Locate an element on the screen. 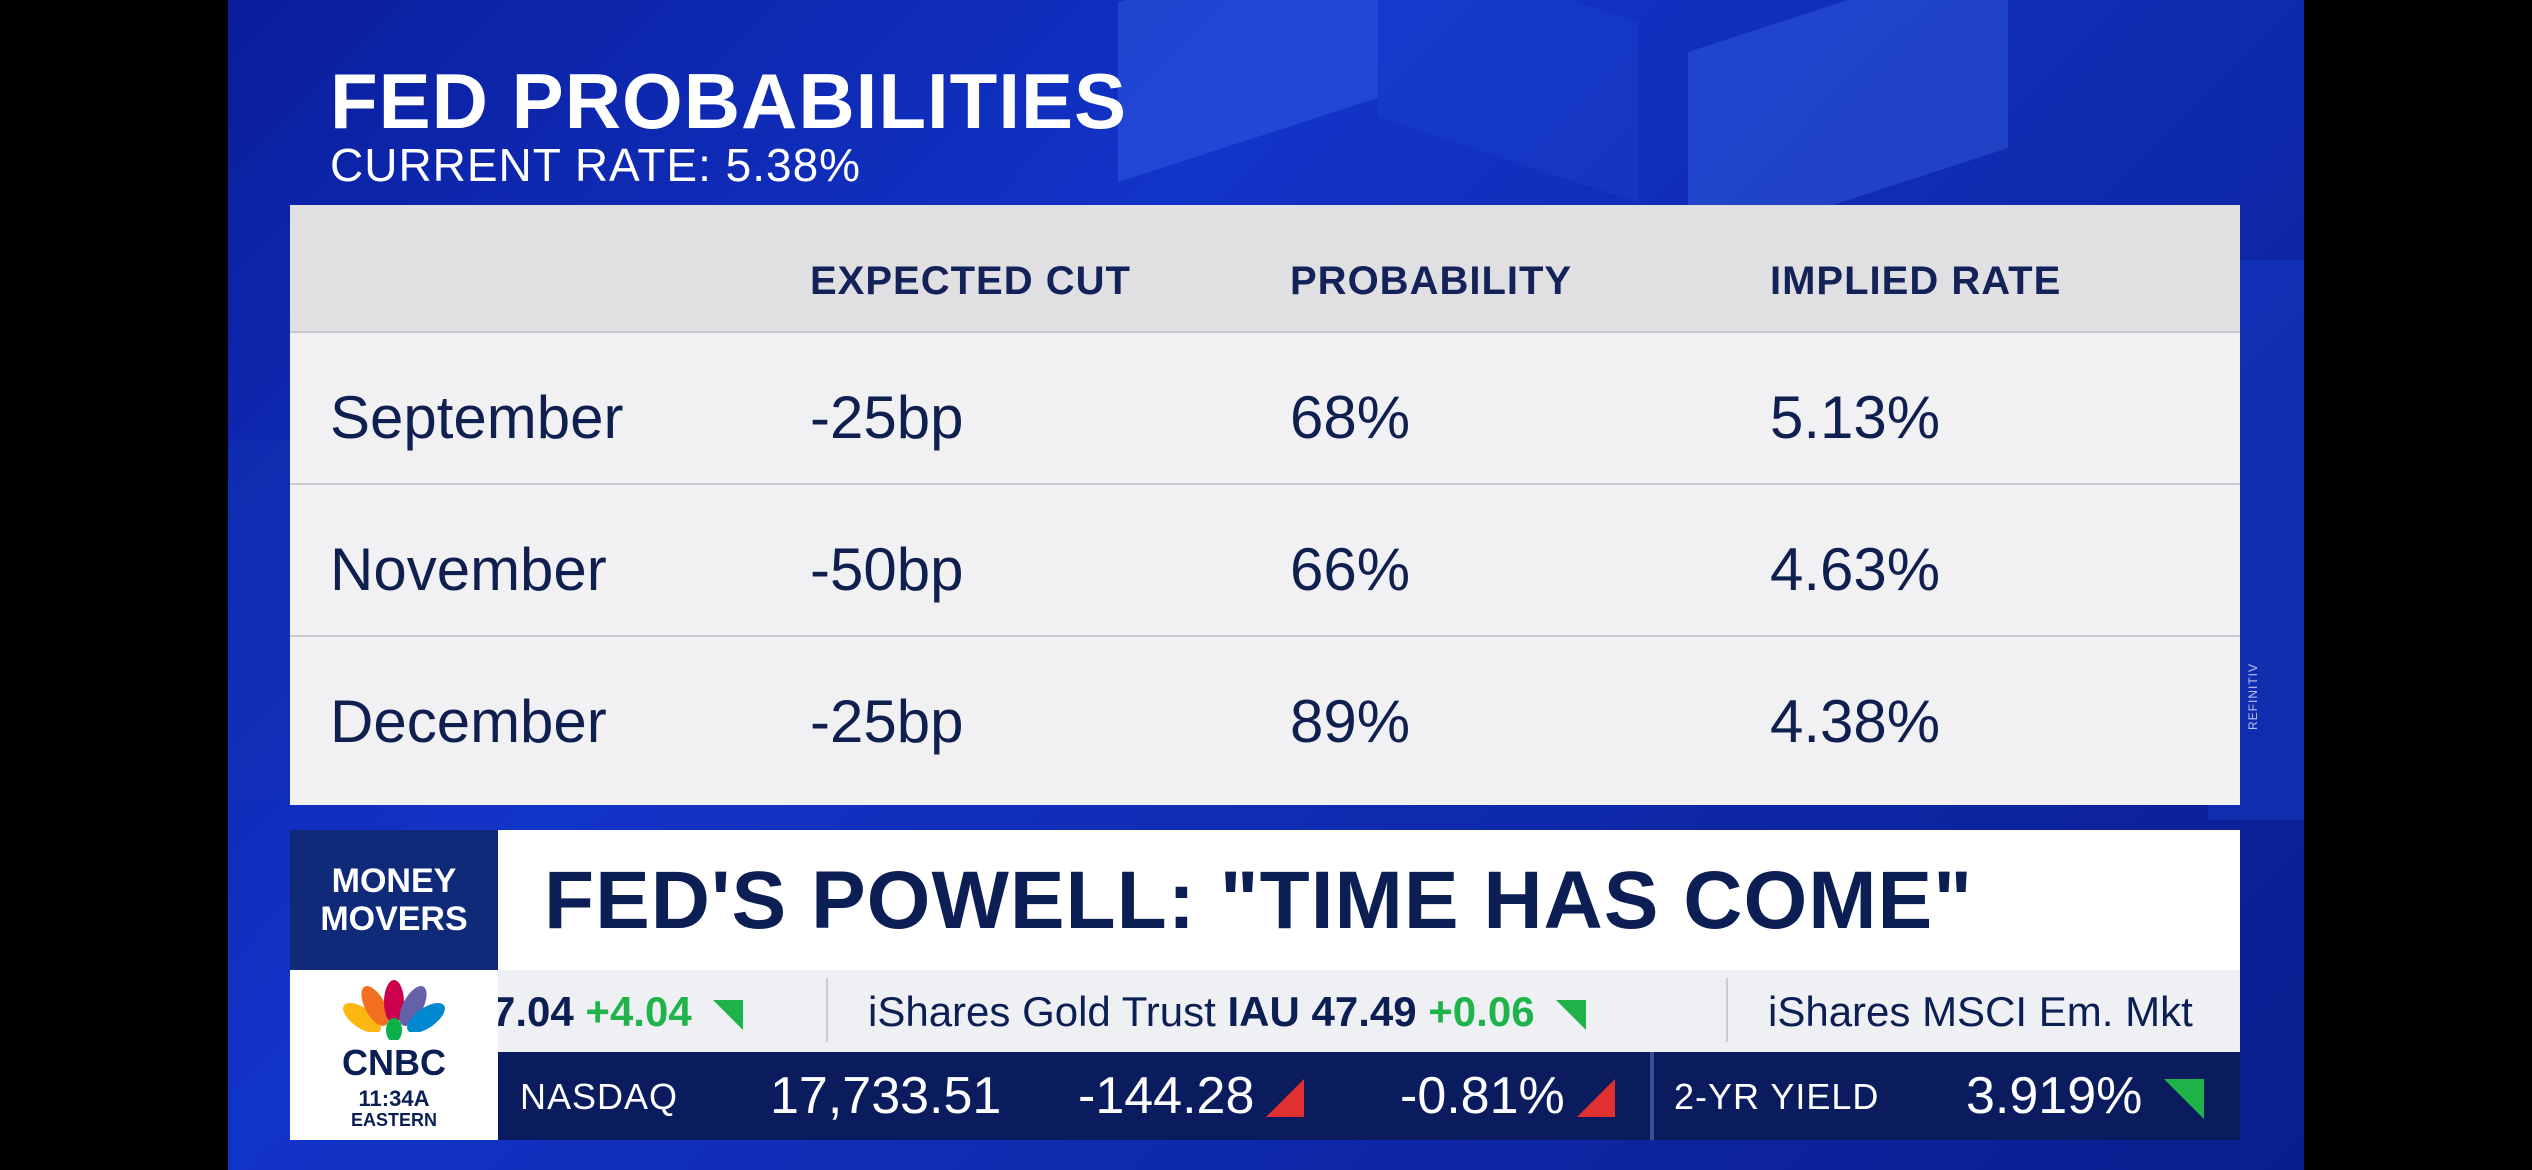 The width and height of the screenshot is (2532, 1170). table-header-cell: IMPLIED RATE is located at coordinates (1916, 281).